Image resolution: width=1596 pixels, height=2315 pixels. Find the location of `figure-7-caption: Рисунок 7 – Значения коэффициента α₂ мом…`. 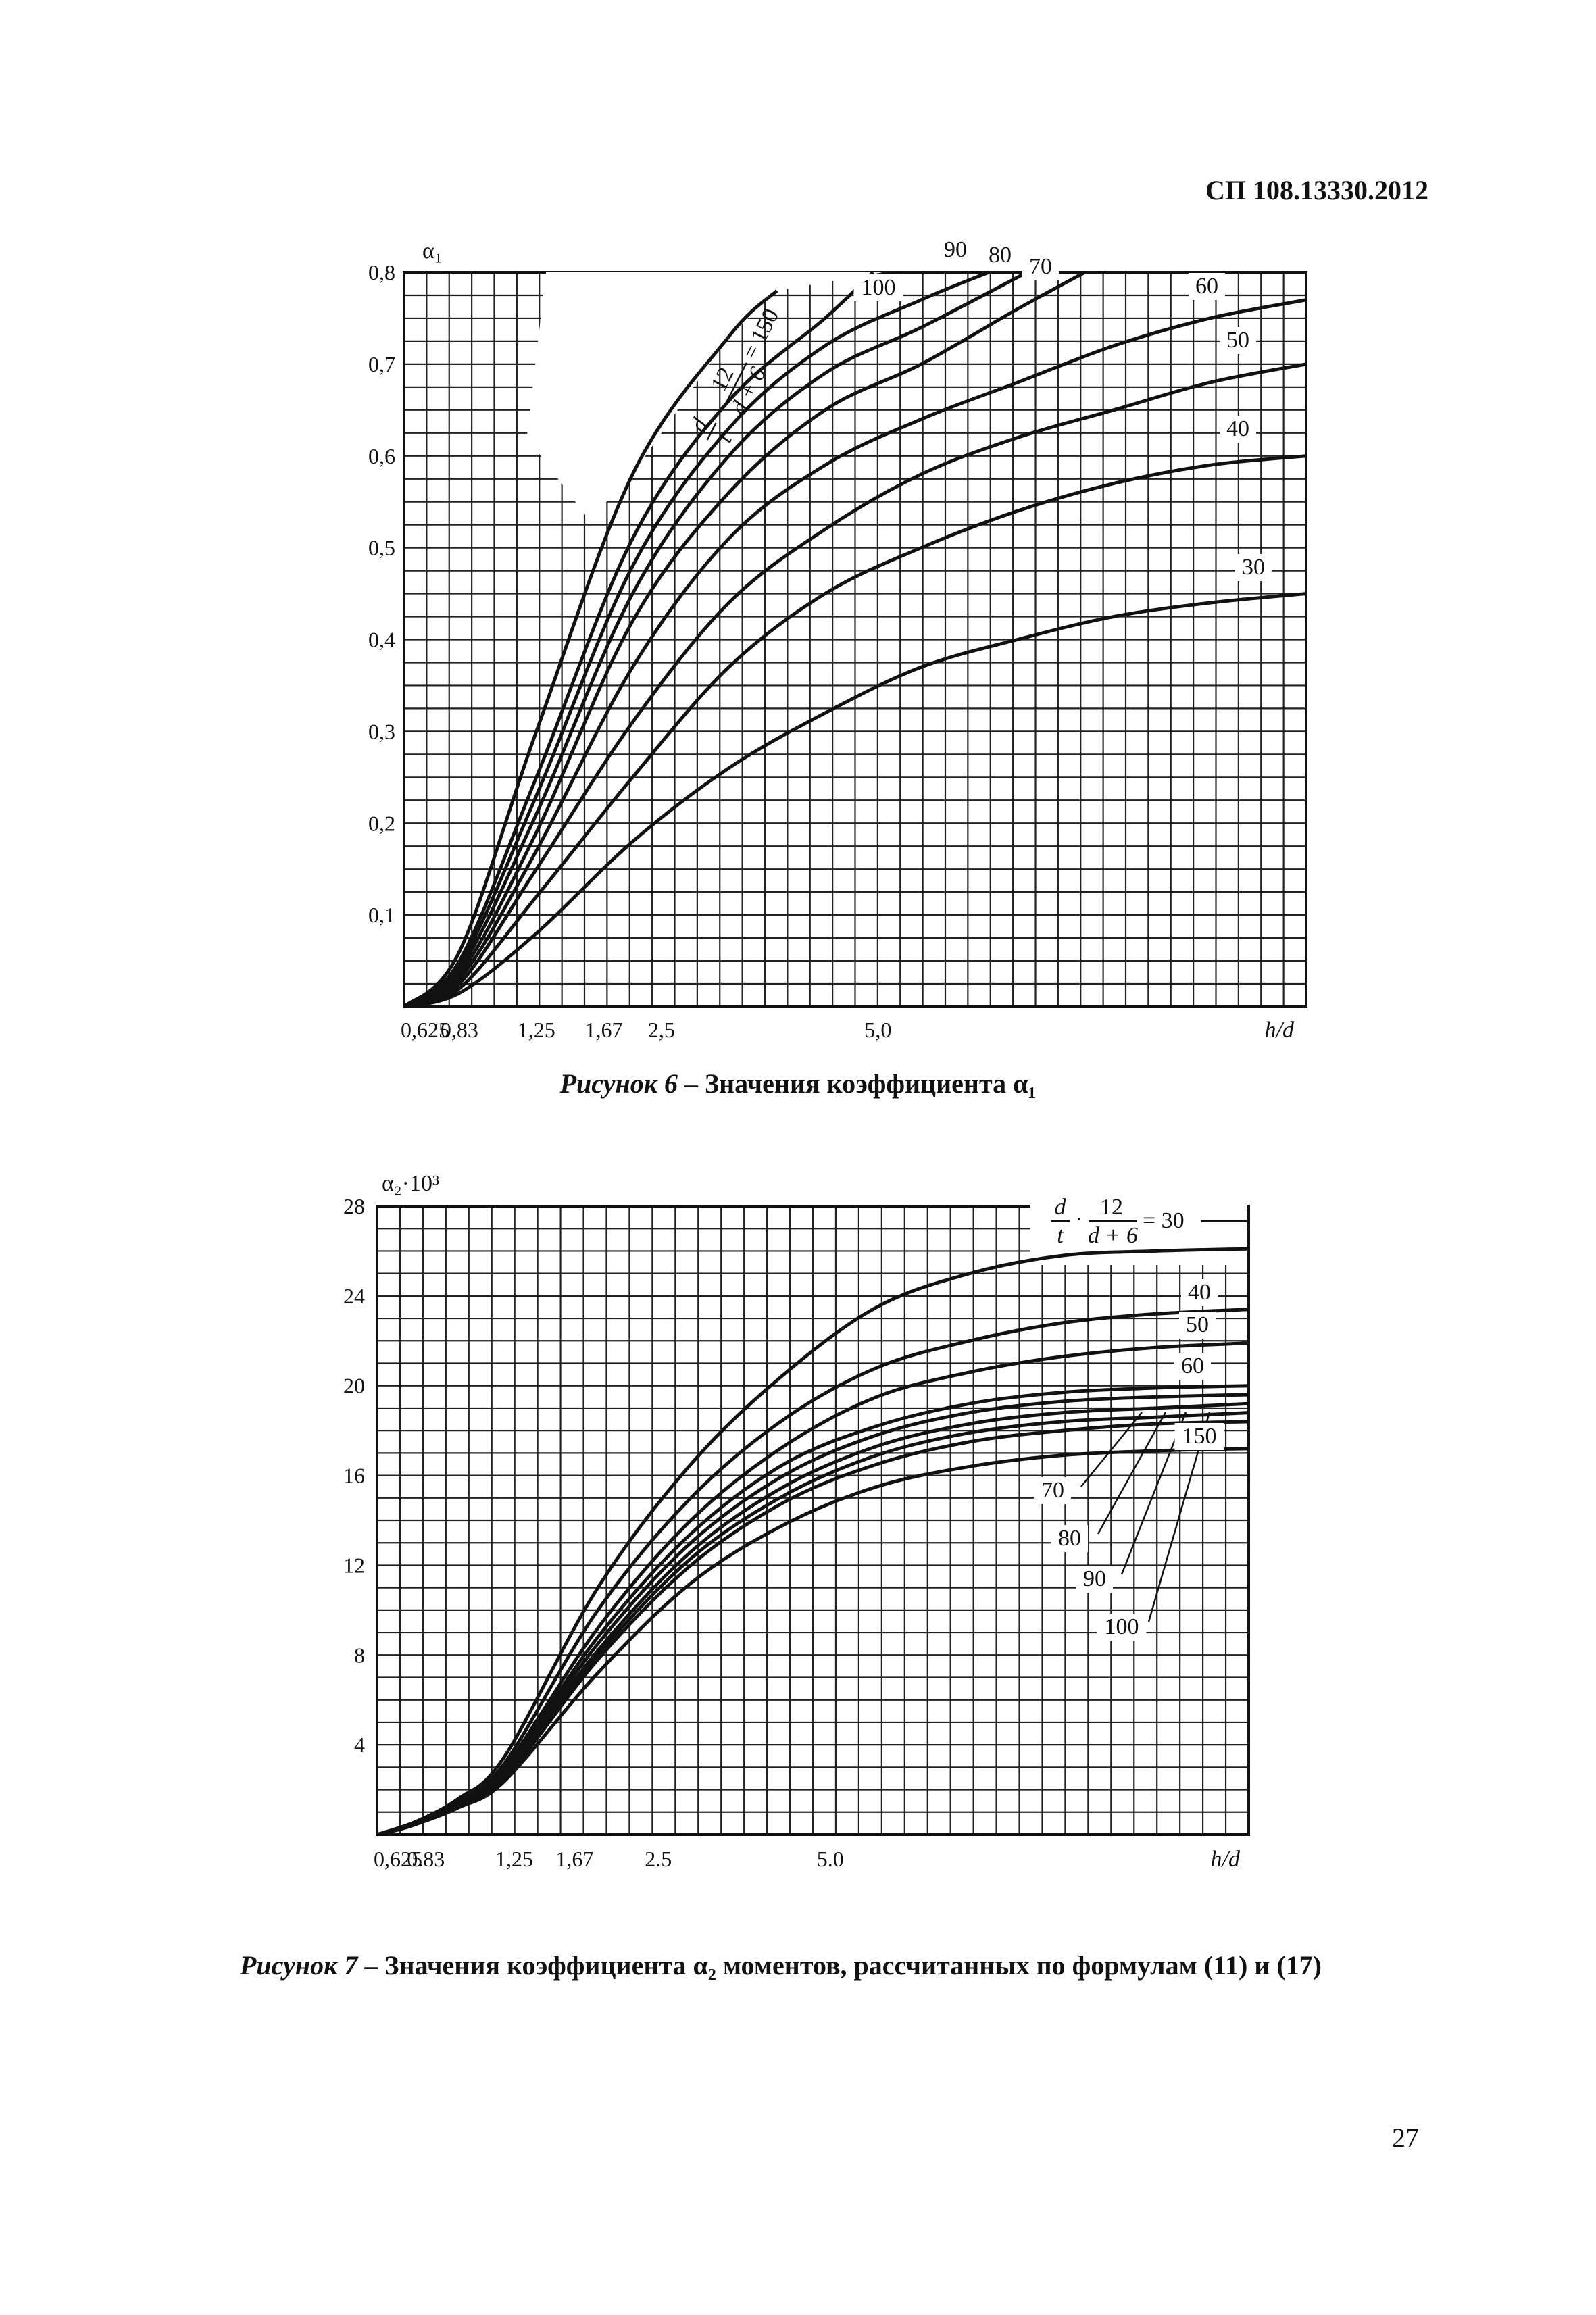

figure-7-caption: Рисунок 7 – Значения коэффициента α₂ мом… is located at coordinates (781, 1965).